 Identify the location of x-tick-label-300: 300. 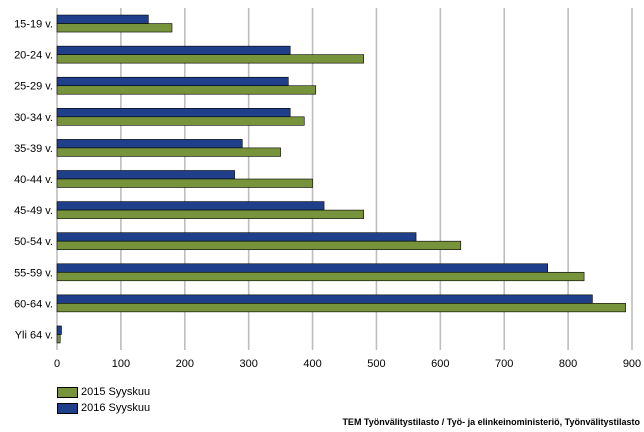
(248, 364).